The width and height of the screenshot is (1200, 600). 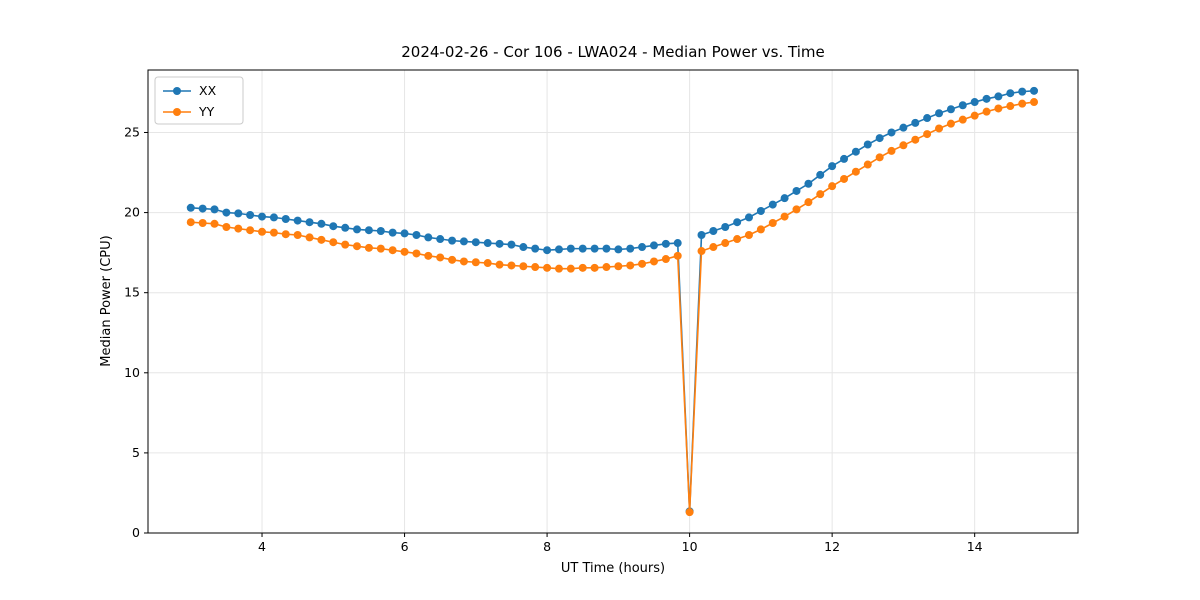 I want to click on y-tick-label: 25, so click(x=132, y=131).